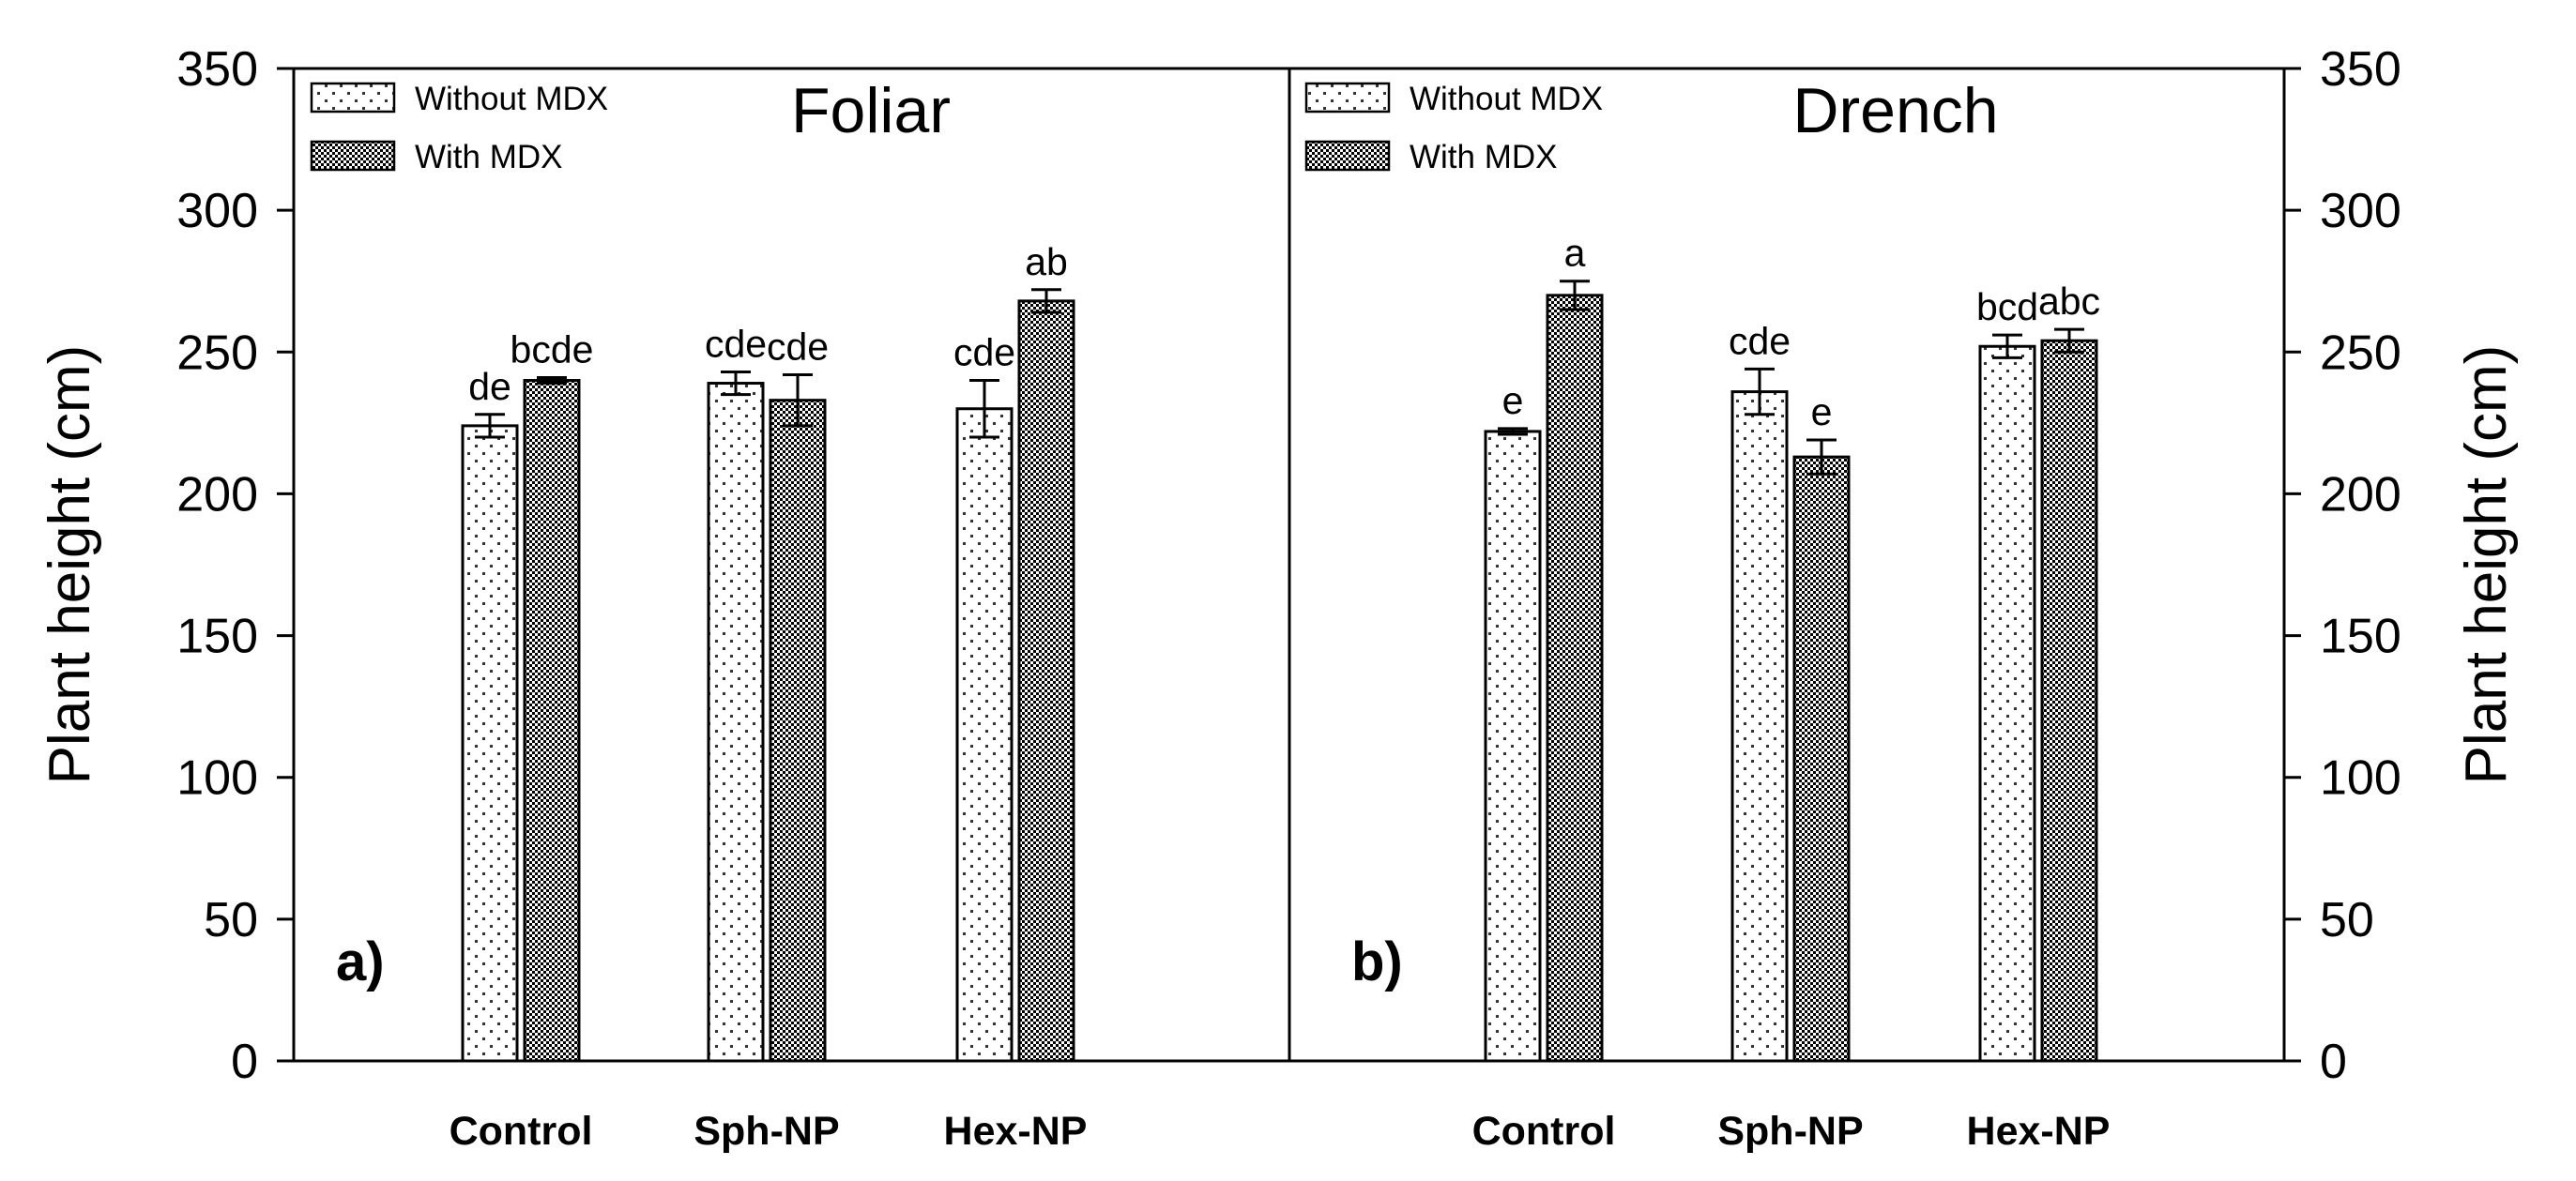 The height and width of the screenshot is (1181, 2576). What do you see at coordinates (1575, 253) in the screenshot?
I see `significance-label: a` at bounding box center [1575, 253].